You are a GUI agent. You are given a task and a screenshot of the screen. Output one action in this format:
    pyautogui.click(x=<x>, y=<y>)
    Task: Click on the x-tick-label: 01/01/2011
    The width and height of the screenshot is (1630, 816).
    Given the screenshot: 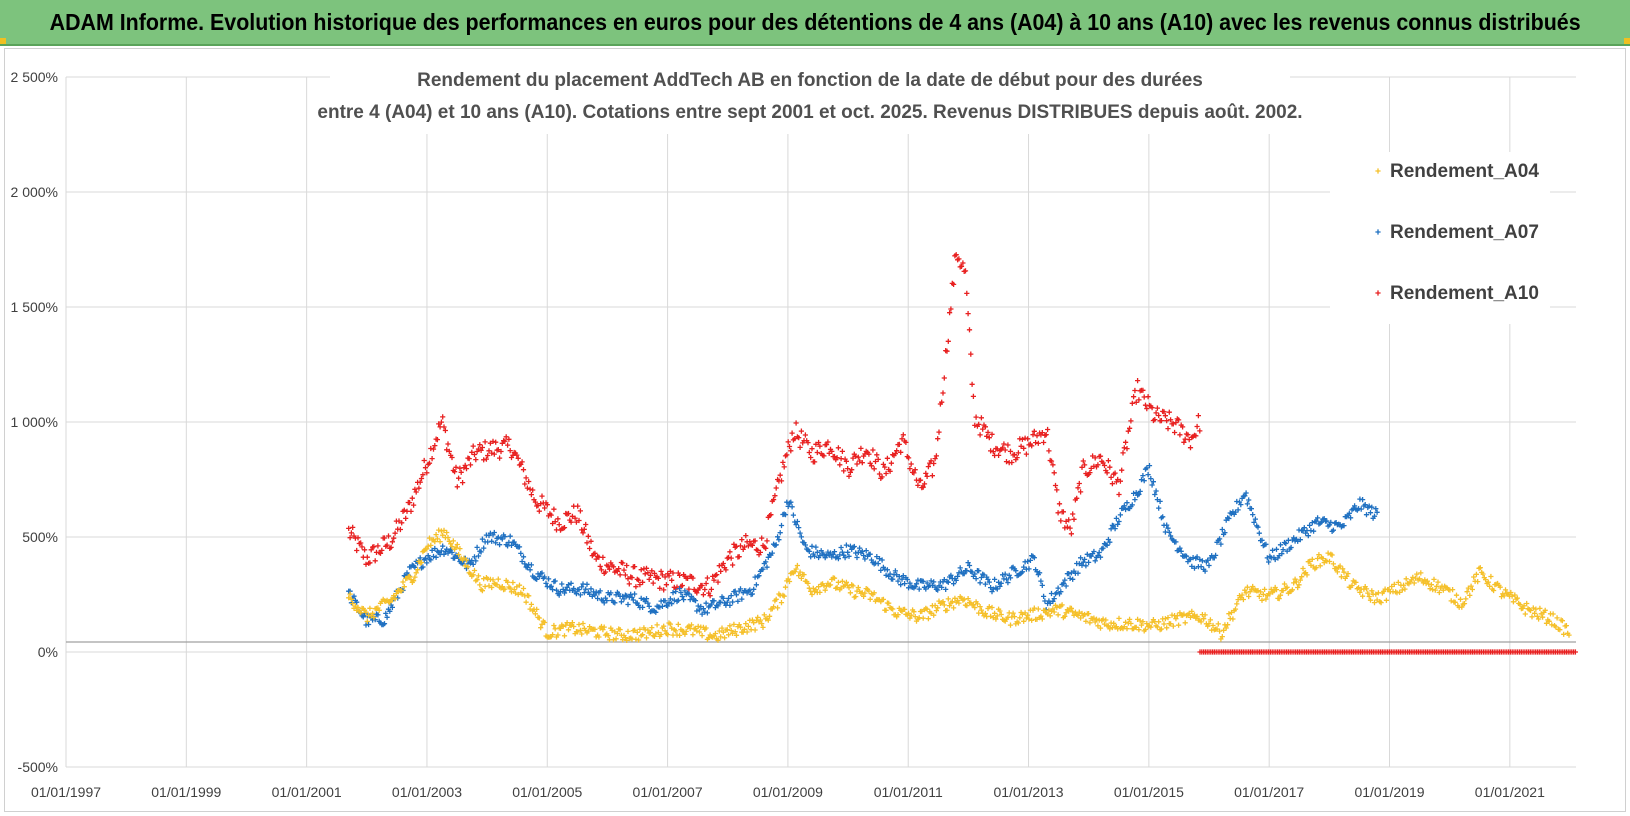 What is the action you would take?
    pyautogui.click(x=908, y=792)
    